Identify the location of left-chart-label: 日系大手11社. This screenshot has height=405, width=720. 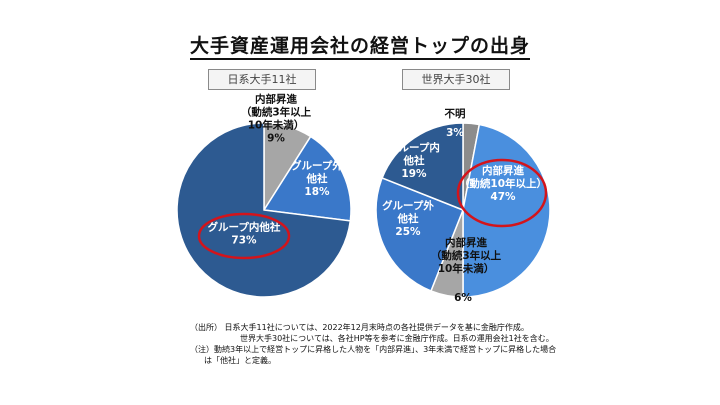
(262, 79).